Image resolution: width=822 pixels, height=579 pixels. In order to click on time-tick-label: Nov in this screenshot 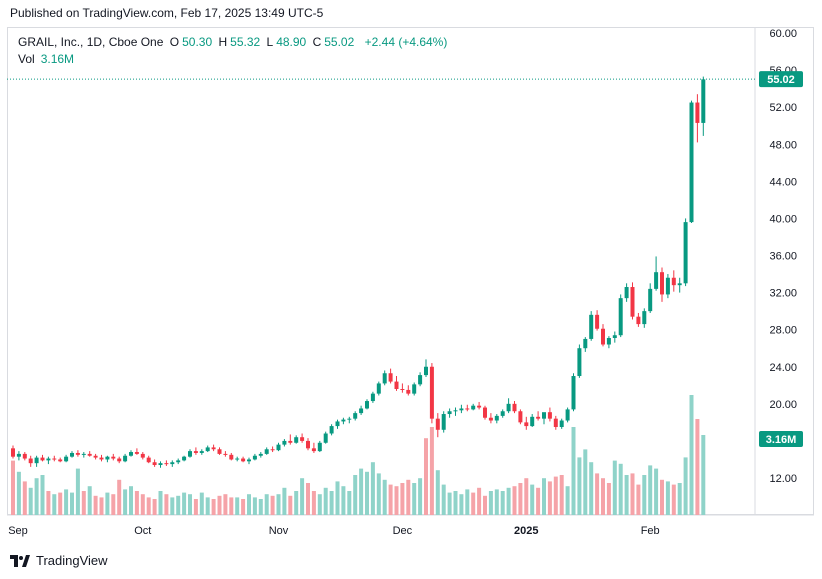, I will do `click(279, 531)`.